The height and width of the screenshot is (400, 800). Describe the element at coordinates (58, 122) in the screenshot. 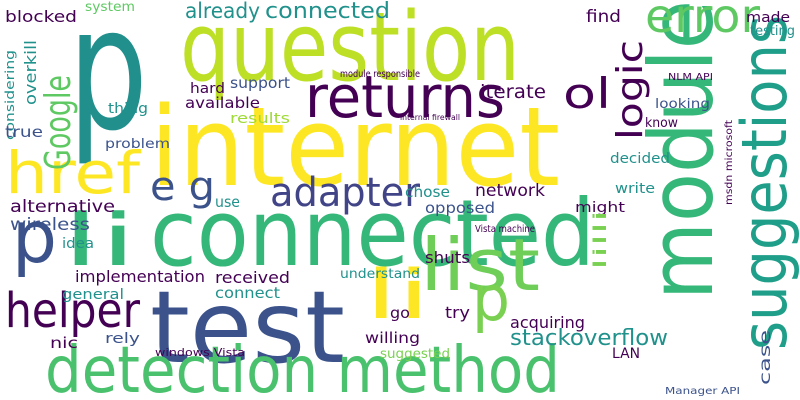

I see `word: Google` at that location.